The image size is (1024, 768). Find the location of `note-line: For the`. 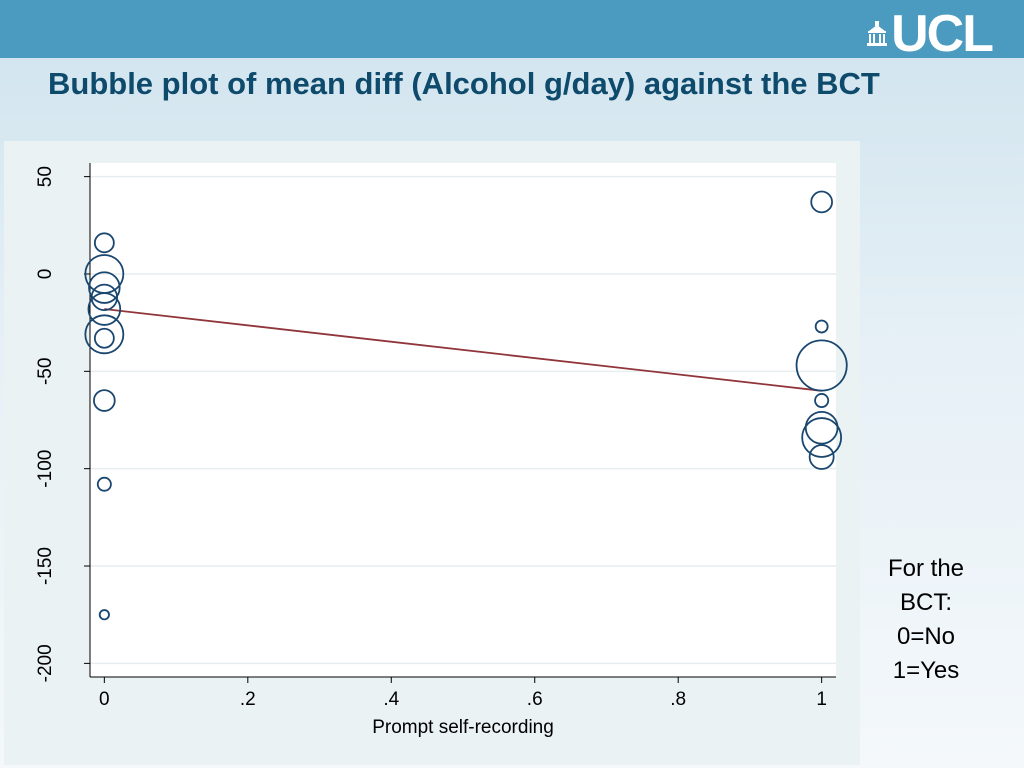

note-line: For the is located at coordinates (926, 568).